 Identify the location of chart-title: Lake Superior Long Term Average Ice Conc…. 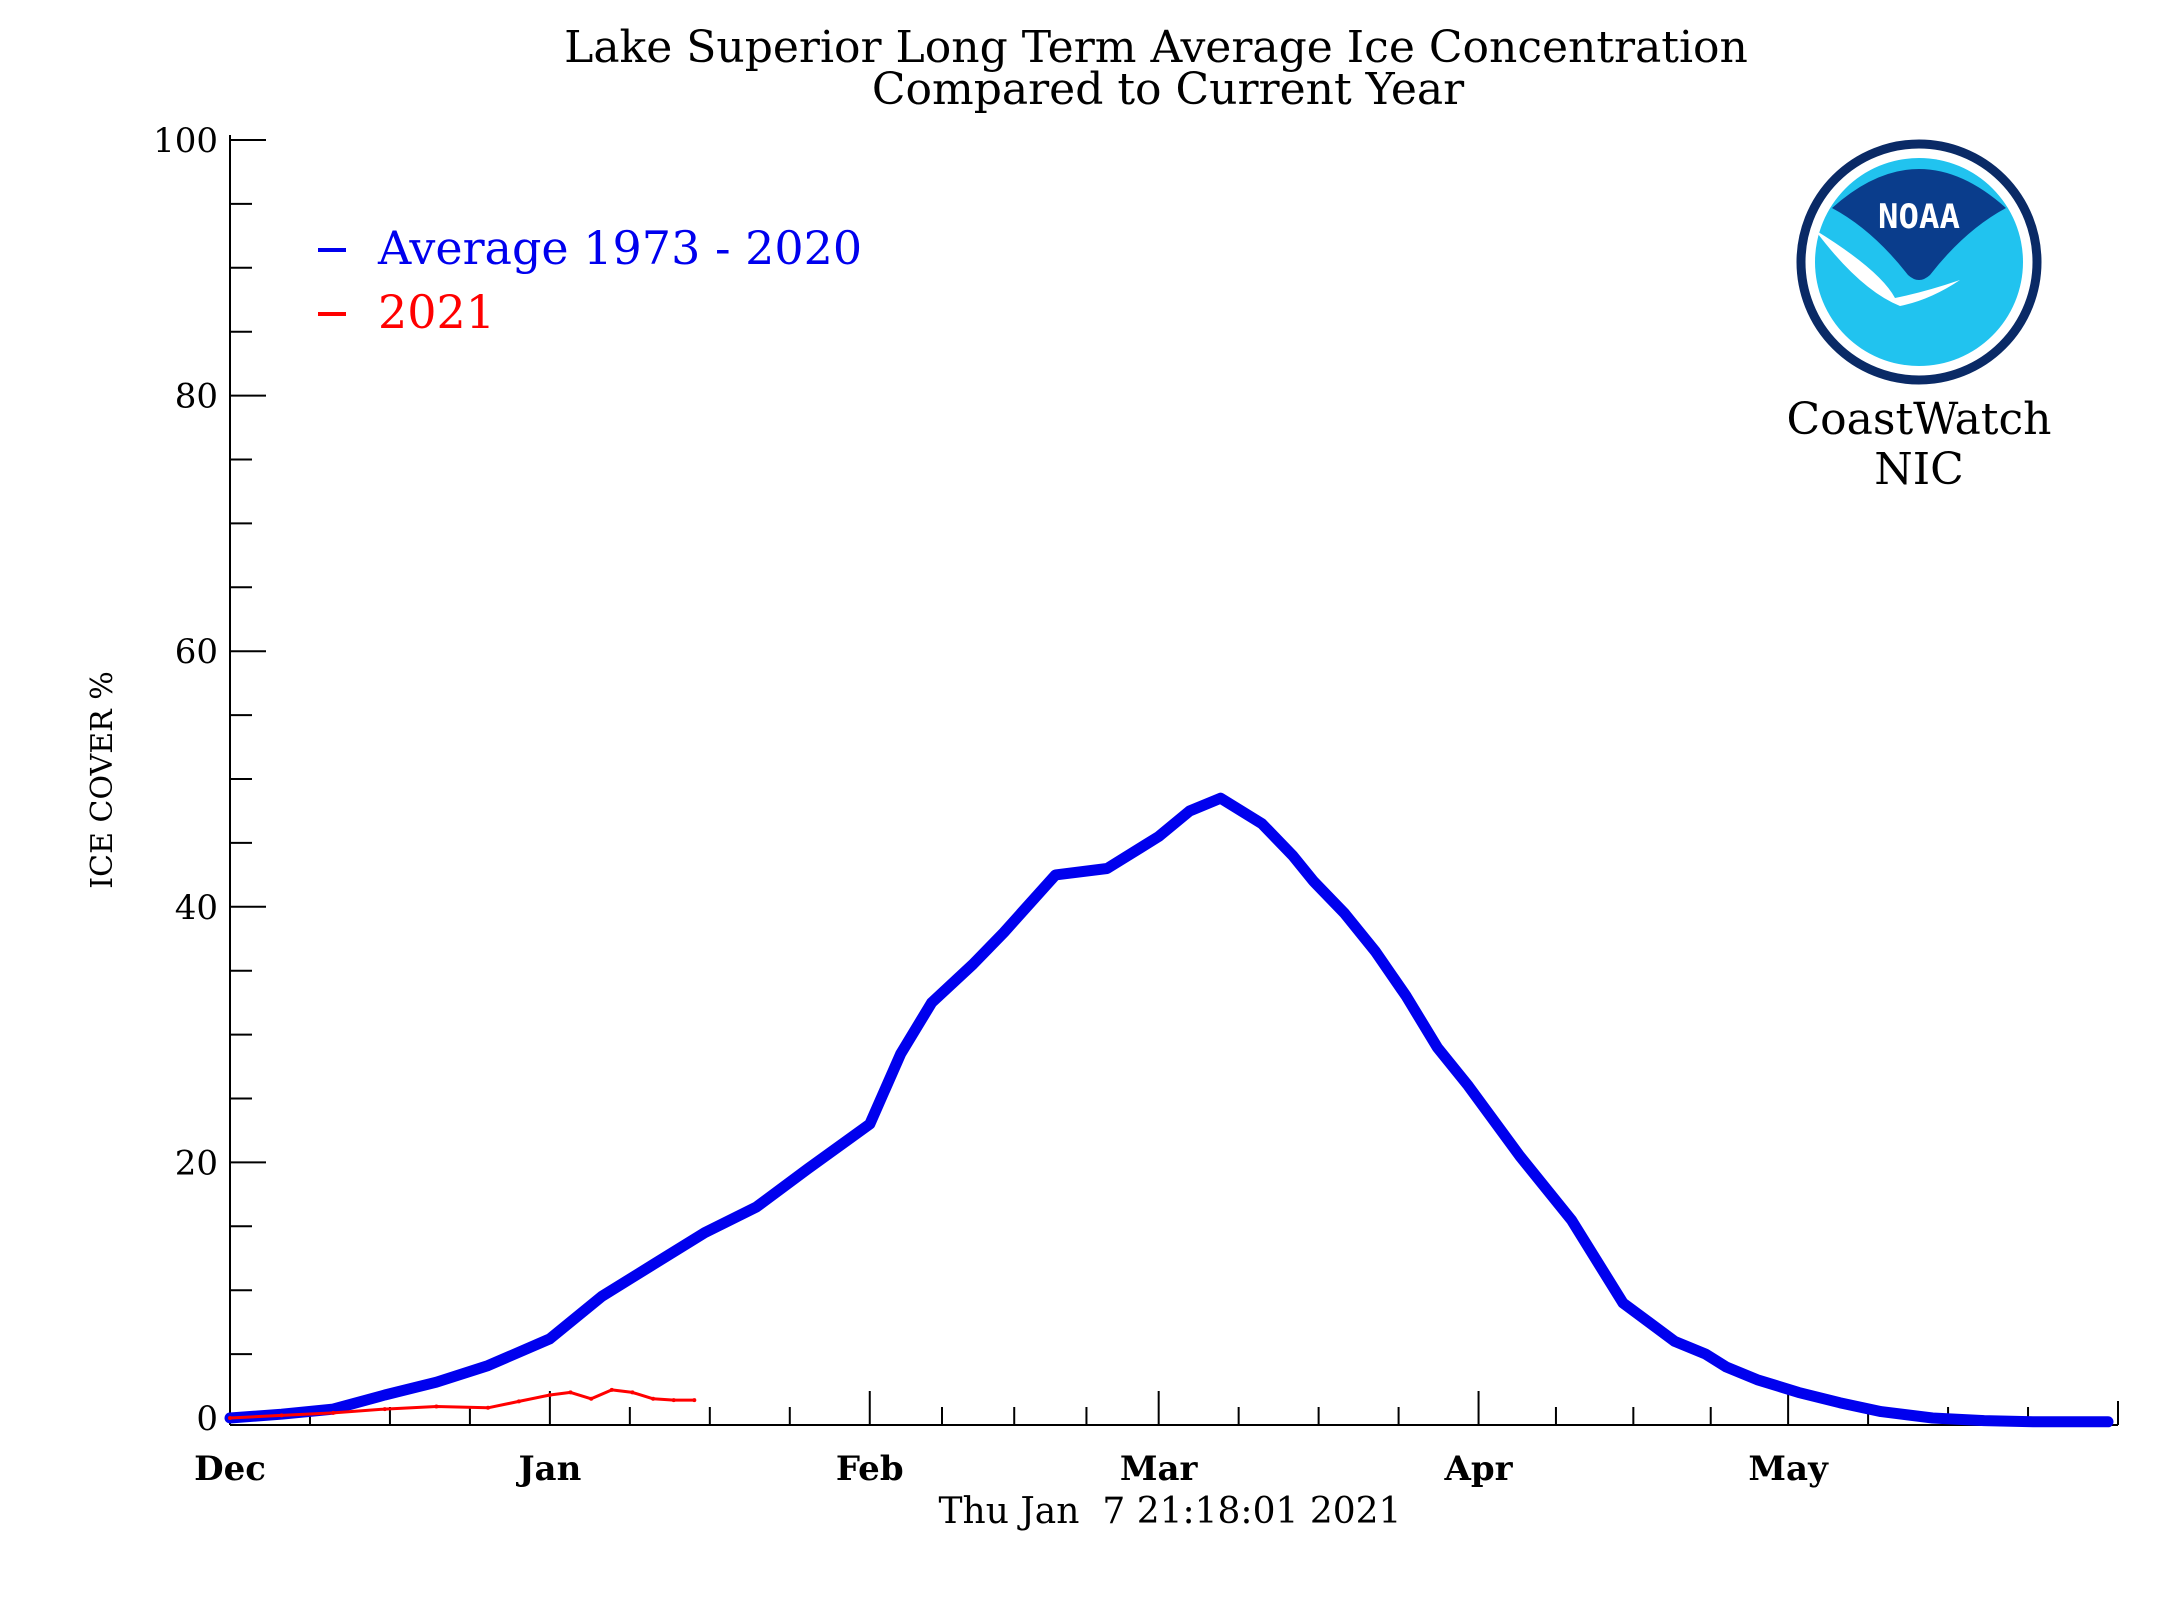
(1156, 47).